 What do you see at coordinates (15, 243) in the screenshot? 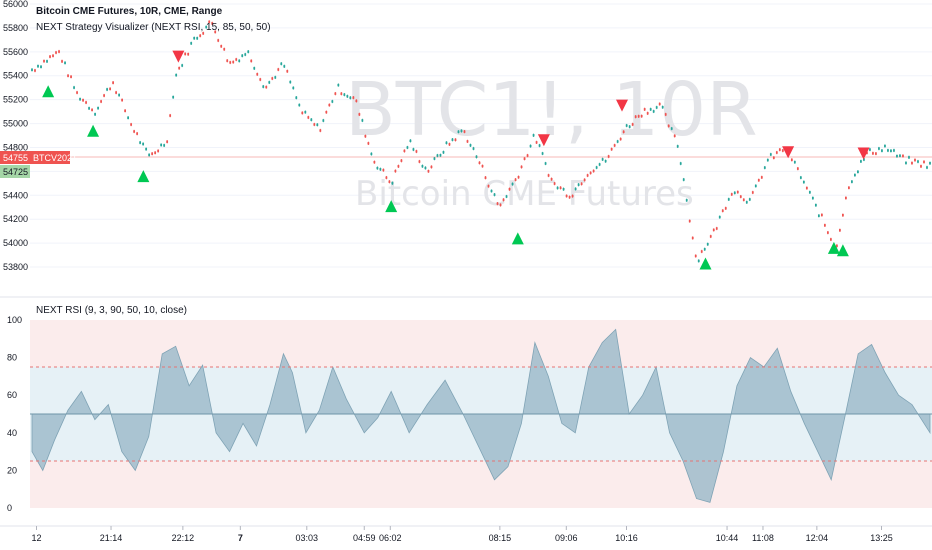
I see `price-tick-label: 54000` at bounding box center [15, 243].